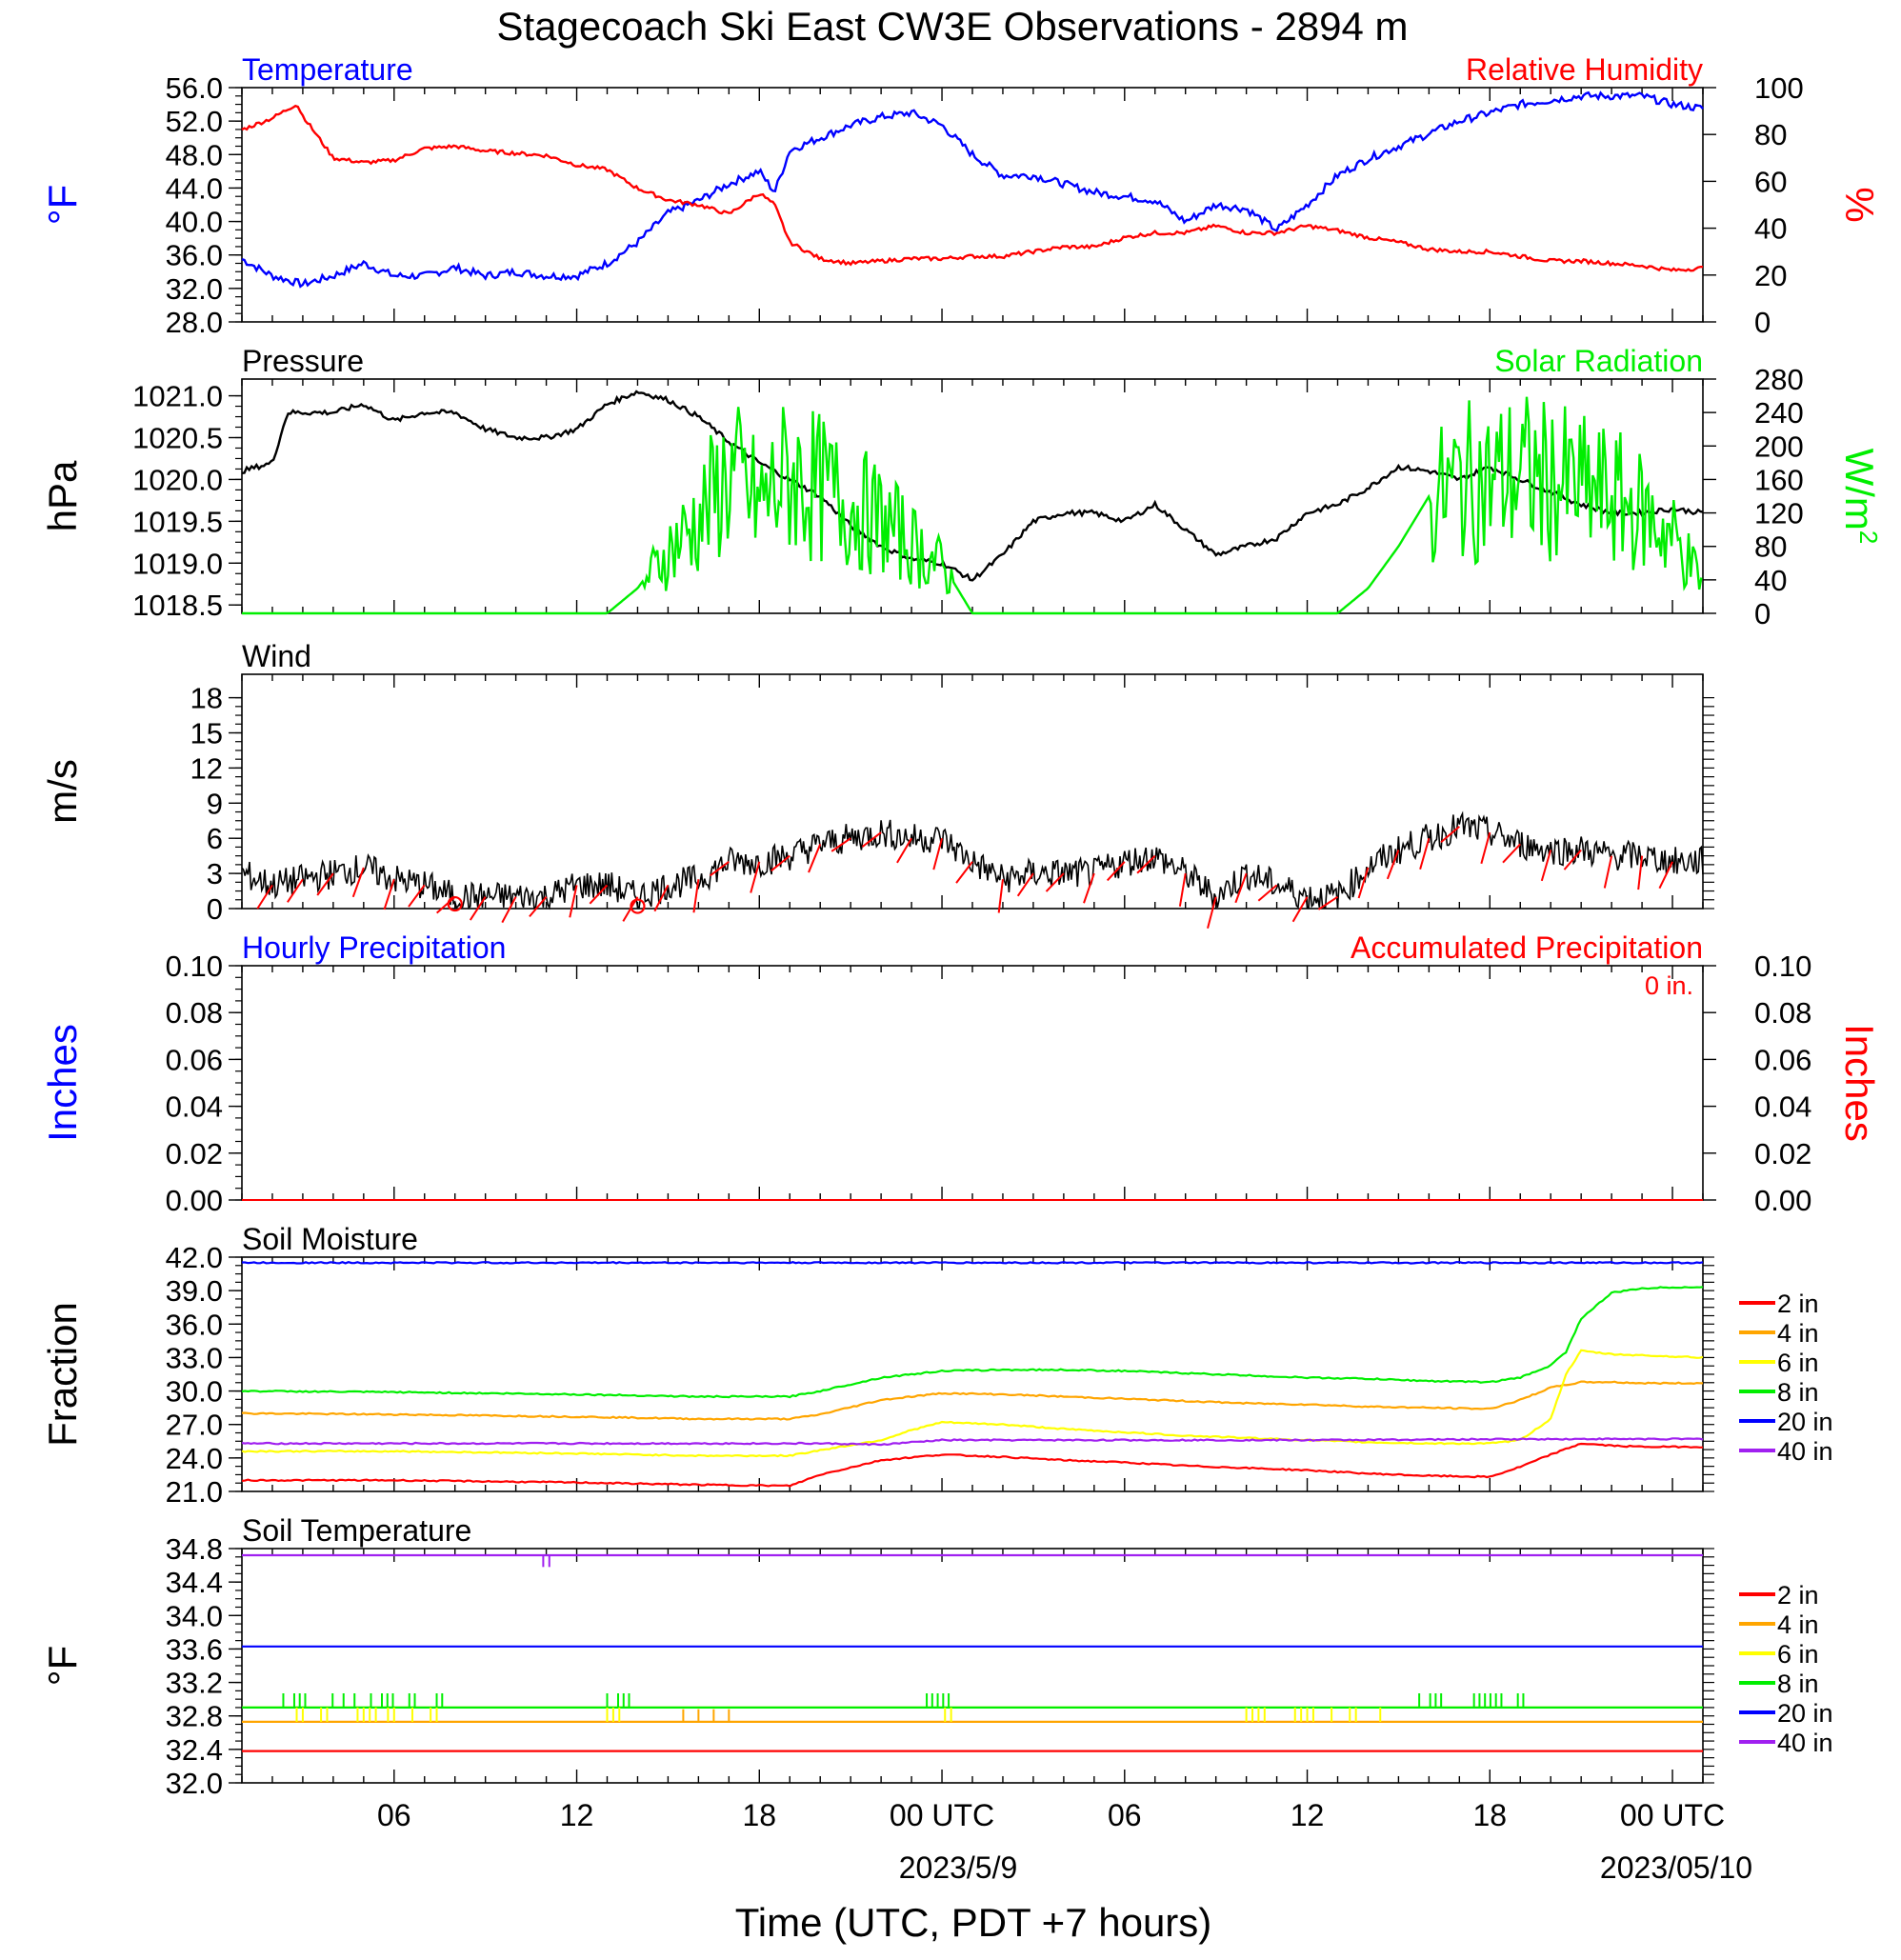  I want to click on wind-title-left: Wind, so click(276, 656).